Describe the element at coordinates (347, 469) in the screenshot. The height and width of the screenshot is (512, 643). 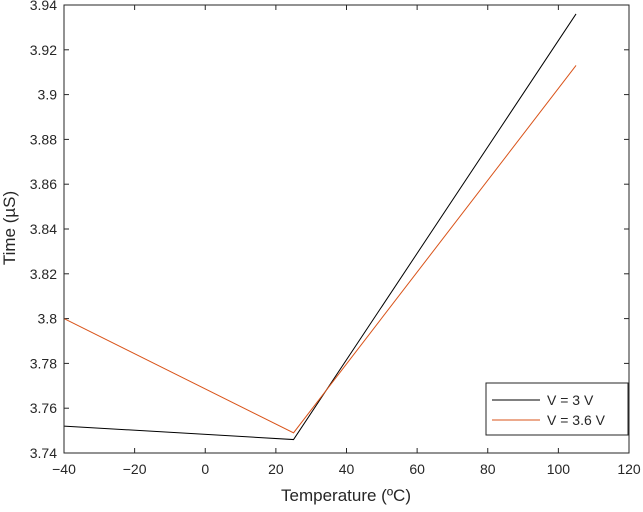
I see `x-tick-label: 40` at that location.